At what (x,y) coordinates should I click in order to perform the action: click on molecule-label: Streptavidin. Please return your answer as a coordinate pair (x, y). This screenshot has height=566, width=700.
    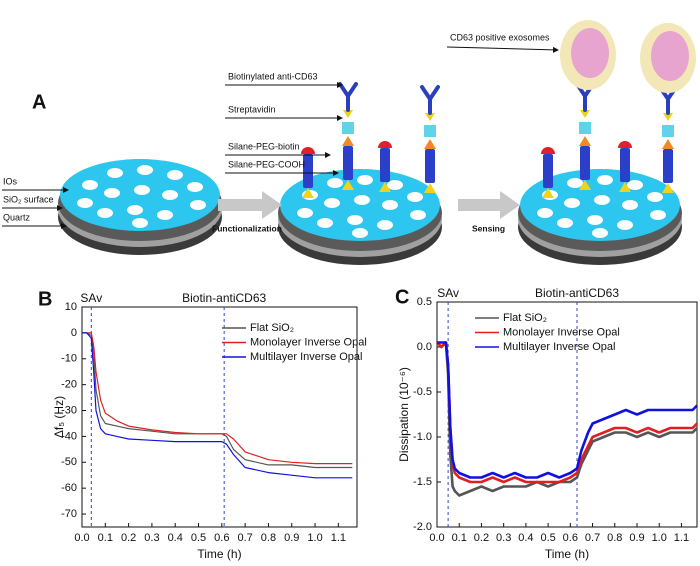
    Looking at the image, I should click on (252, 109).